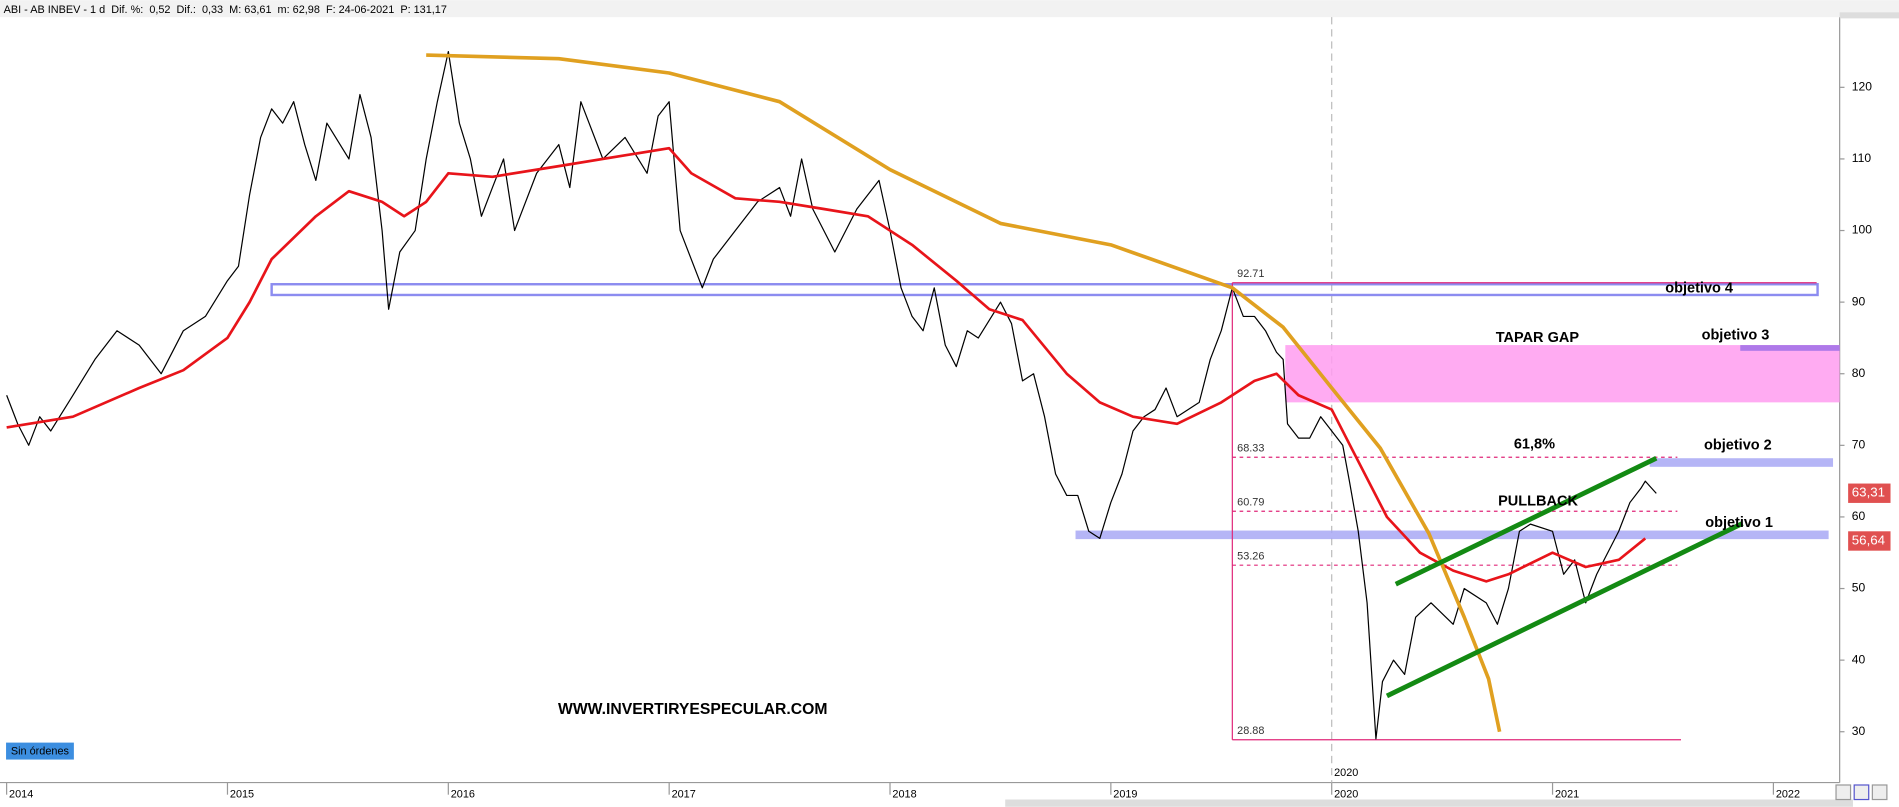 The image size is (1899, 807). Describe the element at coordinates (1859, 373) in the screenshot. I see `y-tick-label: 80` at that location.